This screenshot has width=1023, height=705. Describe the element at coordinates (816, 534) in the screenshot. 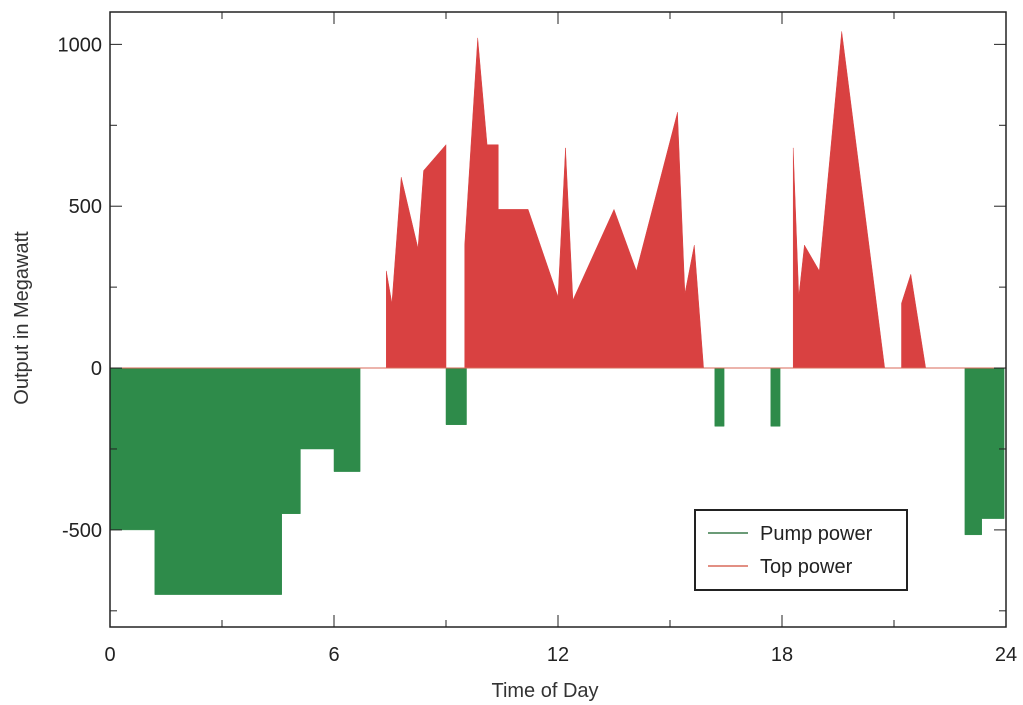

I see `legend-label-pump-power: Pump power` at that location.